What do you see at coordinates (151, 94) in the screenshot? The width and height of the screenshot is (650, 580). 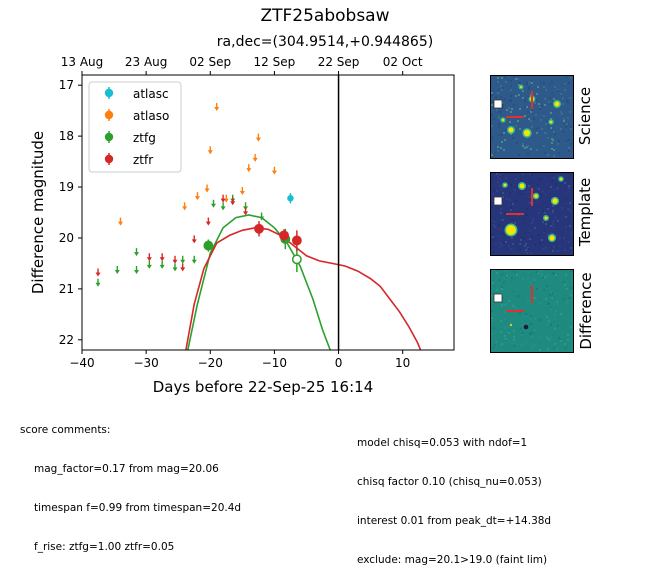 I see `legend-label-atlasc: atlasc` at bounding box center [151, 94].